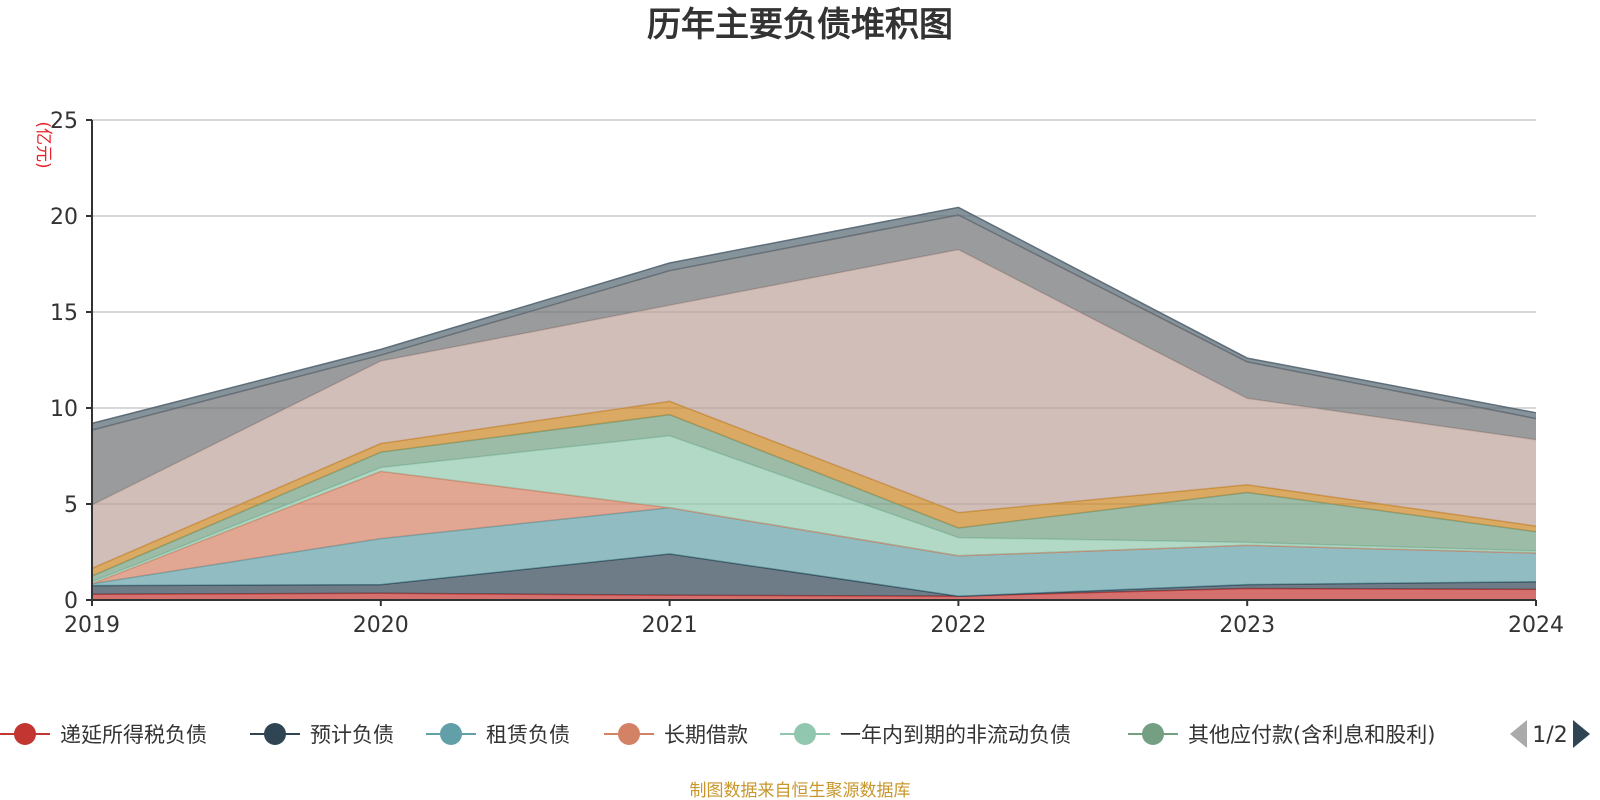 This screenshot has height=800, width=1600. I want to click on y-tick-label: 5, so click(71, 505).